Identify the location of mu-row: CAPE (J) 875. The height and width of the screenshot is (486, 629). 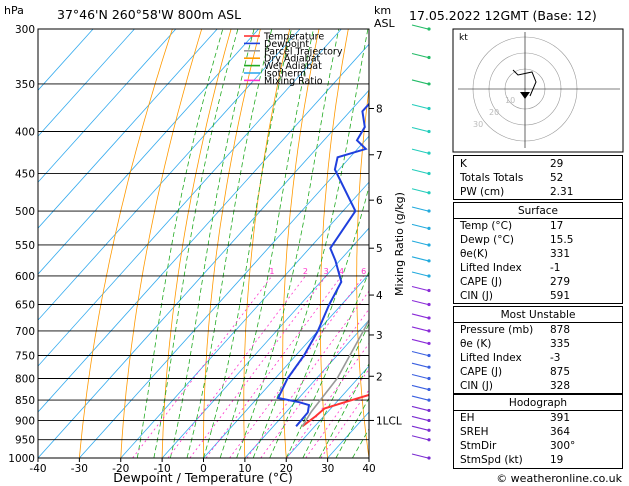
(515, 372).